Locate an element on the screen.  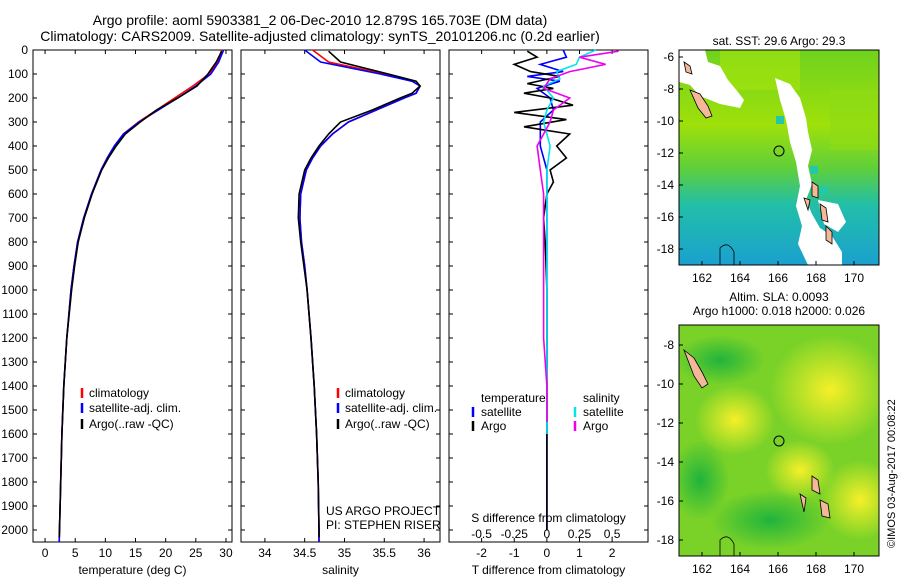
diff-xtick-label: -1 is located at coordinates (514, 553).